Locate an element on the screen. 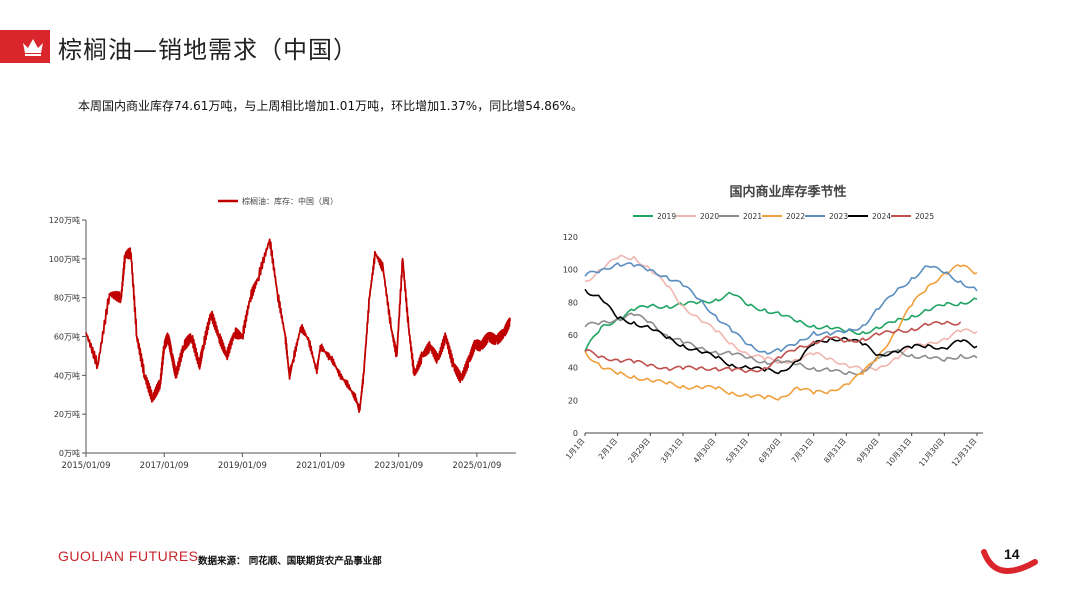  x-tick-label: 4月30日 is located at coordinates (704, 451).